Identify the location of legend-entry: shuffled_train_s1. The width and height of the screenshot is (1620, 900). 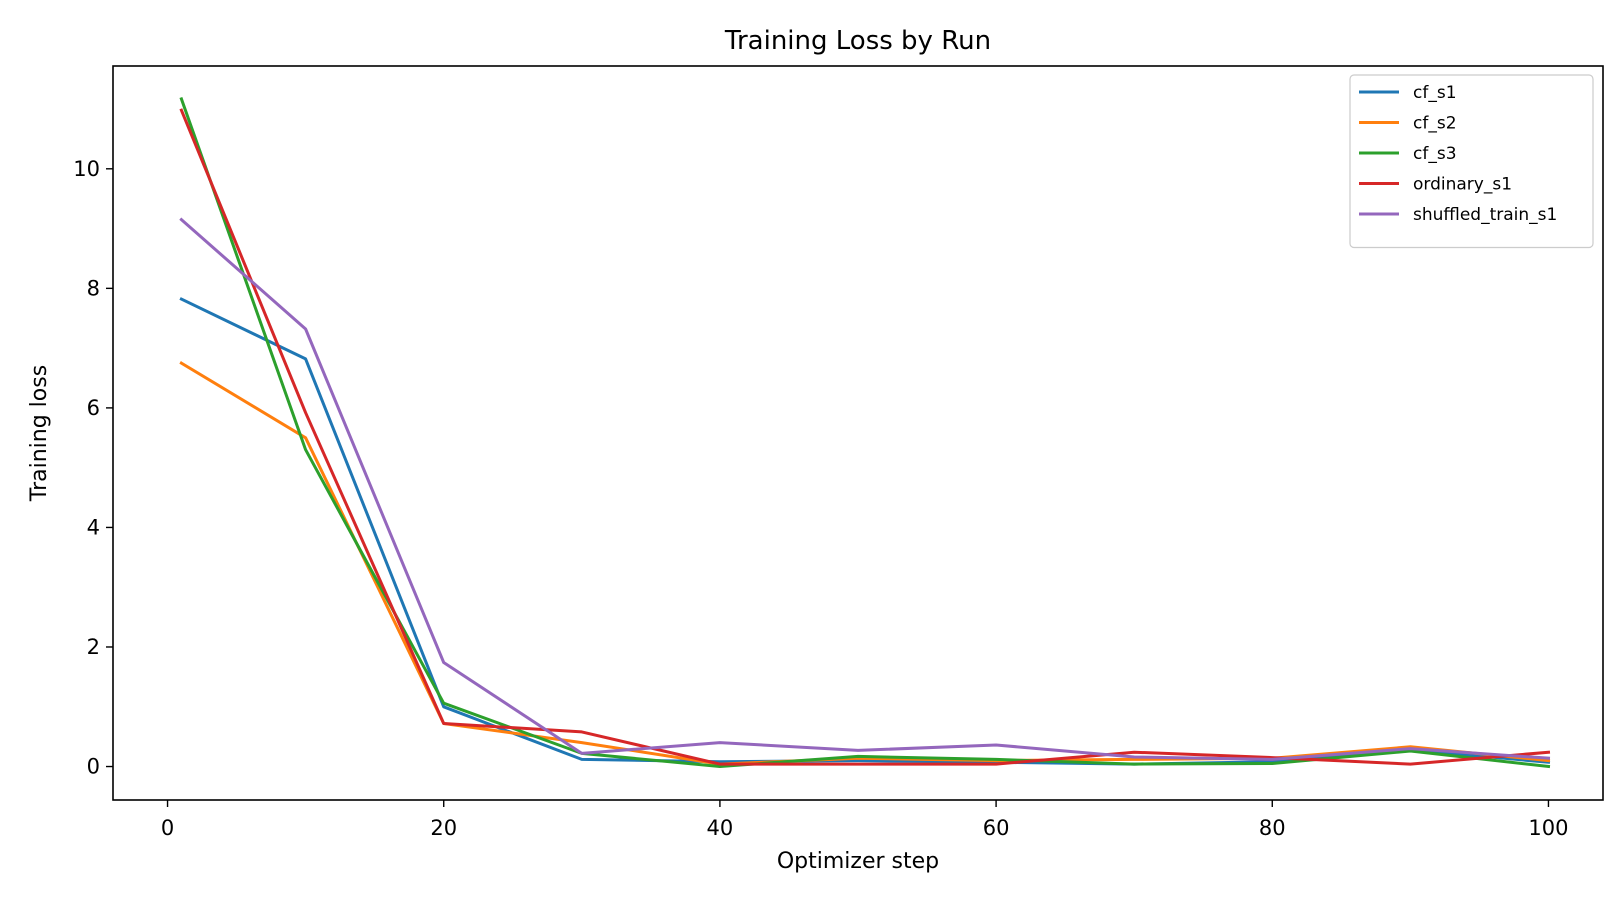
(1485, 215).